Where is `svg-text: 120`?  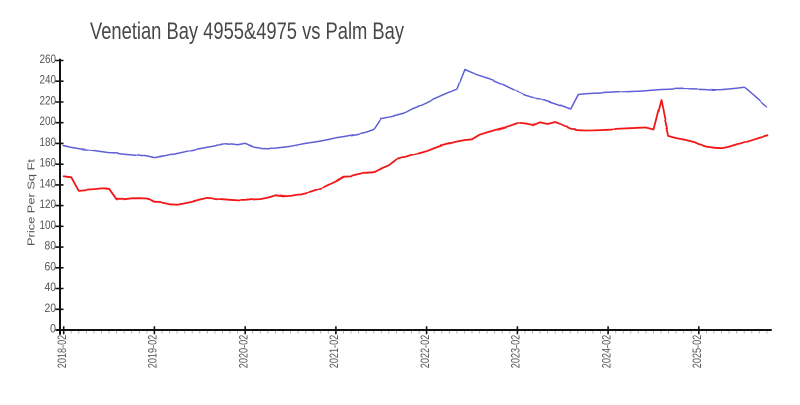 svg-text: 120 is located at coordinates (48, 204).